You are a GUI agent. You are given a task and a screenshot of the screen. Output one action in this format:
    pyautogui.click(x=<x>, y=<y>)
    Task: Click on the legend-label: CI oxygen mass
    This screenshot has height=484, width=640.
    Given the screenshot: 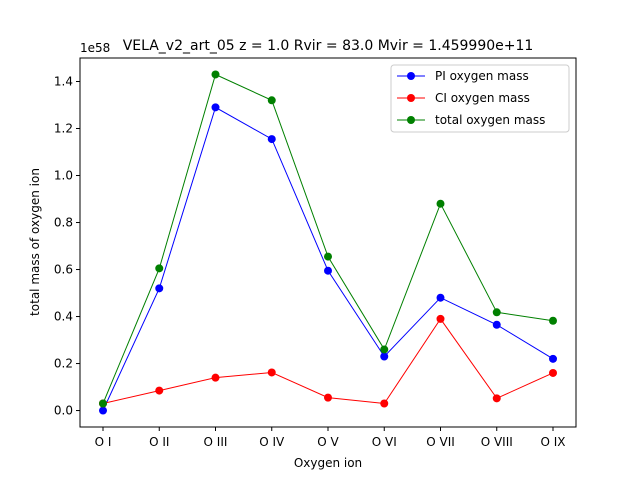 What is the action you would take?
    pyautogui.click(x=482, y=98)
    